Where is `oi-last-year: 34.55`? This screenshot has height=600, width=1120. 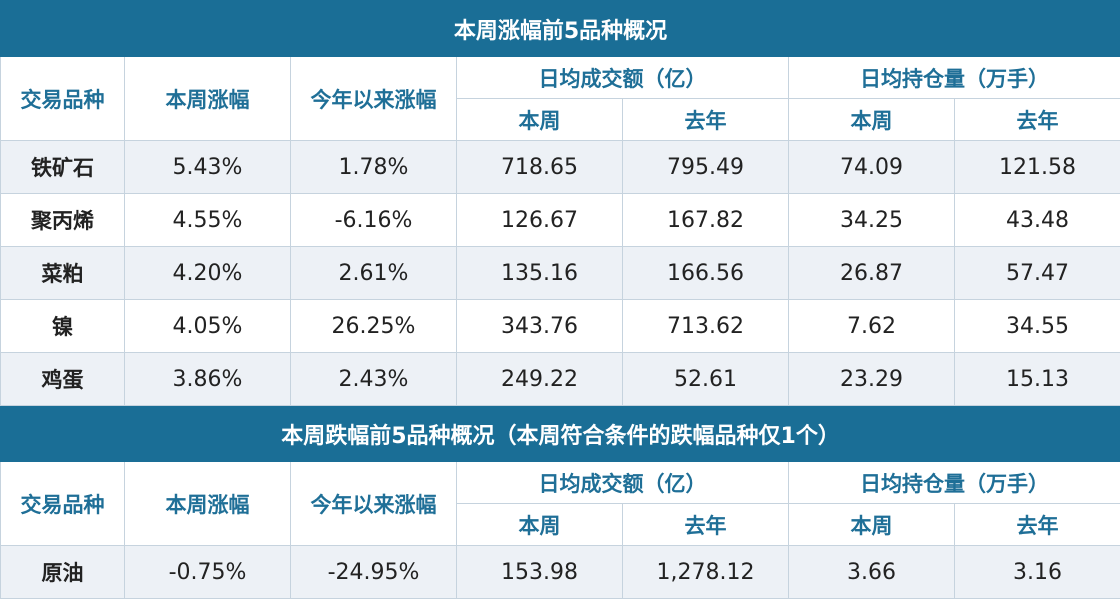 oi-last-year: 34.55 is located at coordinates (1036, 326).